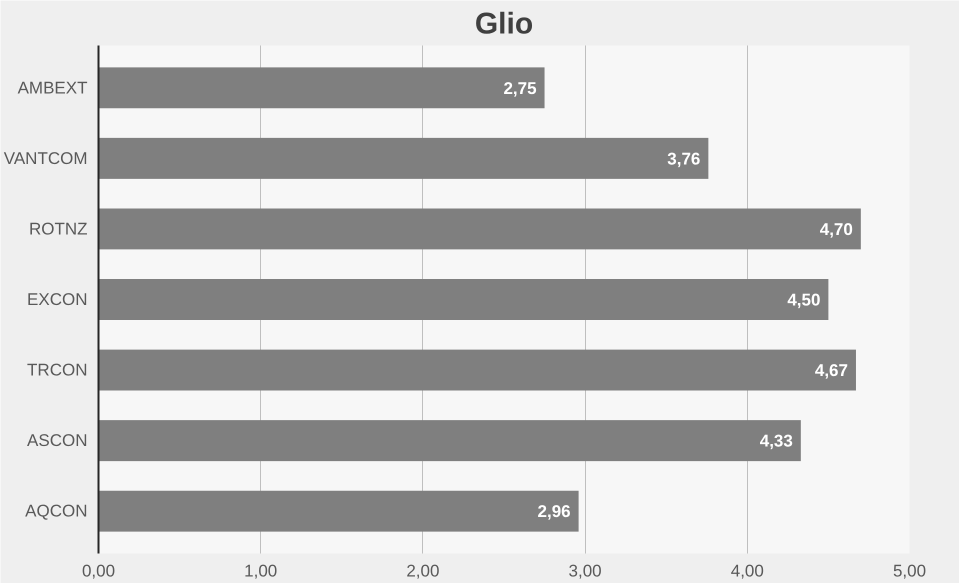  I want to click on x-tick-label: 2,00, so click(423, 571).